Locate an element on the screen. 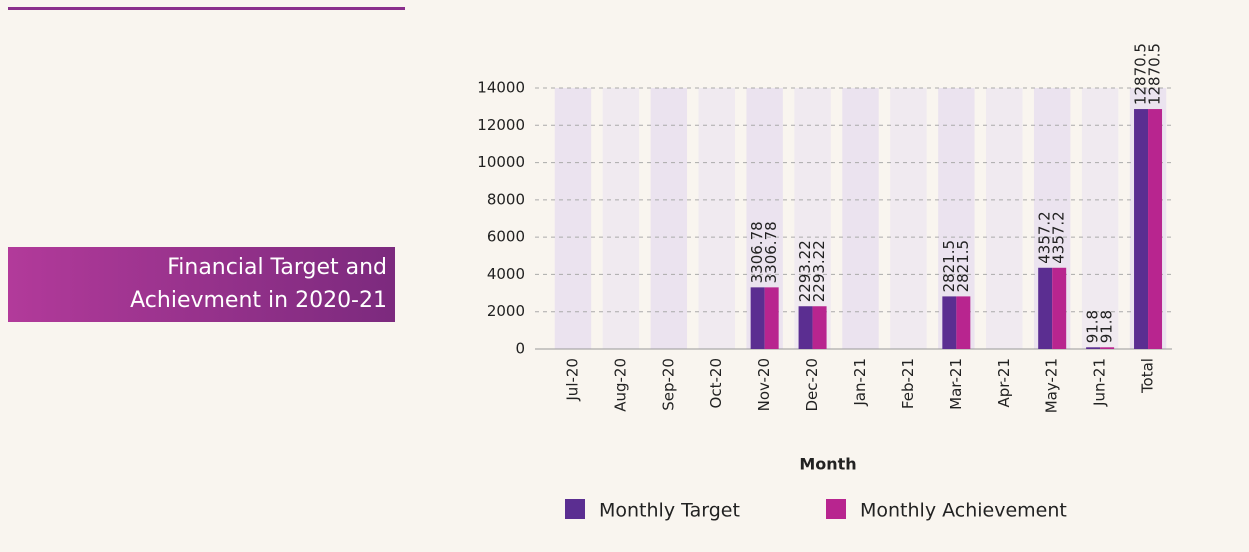  y-tick-label: 8000 is located at coordinates (506, 199).